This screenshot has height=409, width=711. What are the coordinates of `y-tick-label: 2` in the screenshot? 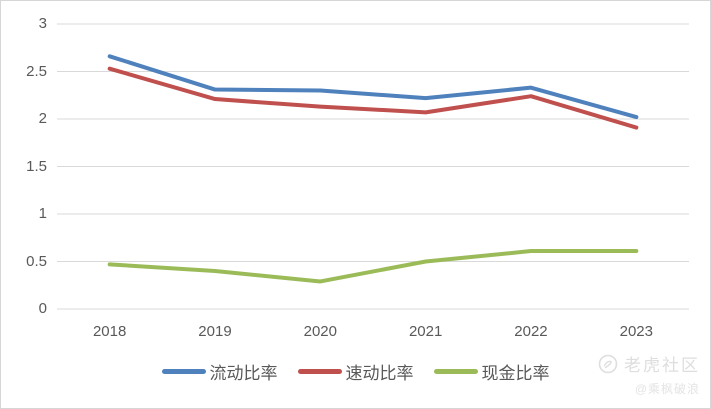 It's located at (42, 118).